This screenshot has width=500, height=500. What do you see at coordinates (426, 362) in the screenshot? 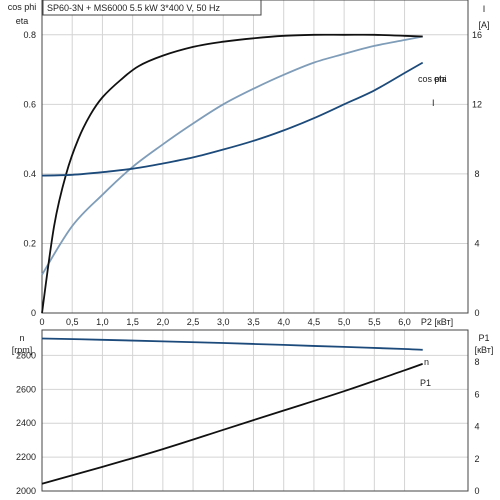
I see `series-label-n: n` at bounding box center [426, 362].